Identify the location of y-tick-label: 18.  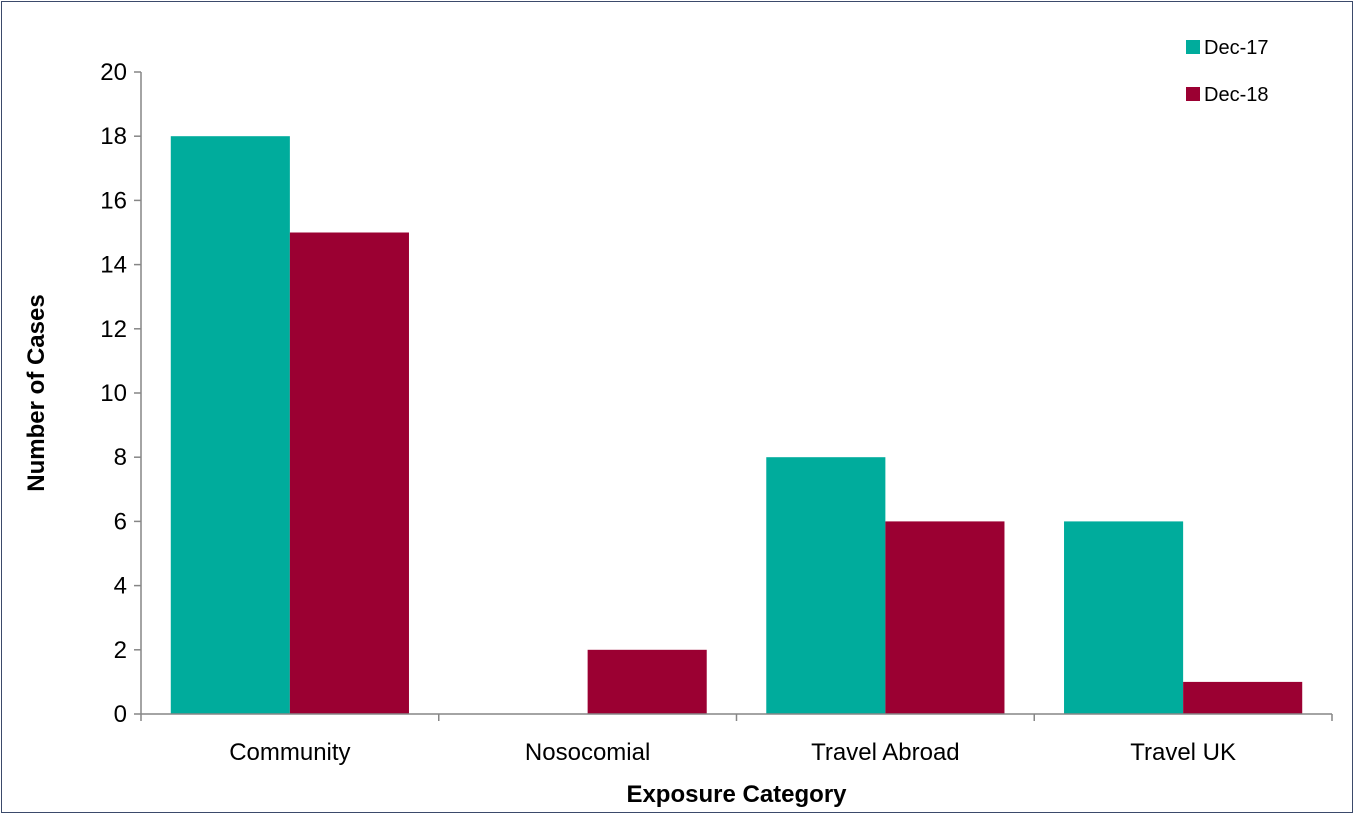
(113, 136).